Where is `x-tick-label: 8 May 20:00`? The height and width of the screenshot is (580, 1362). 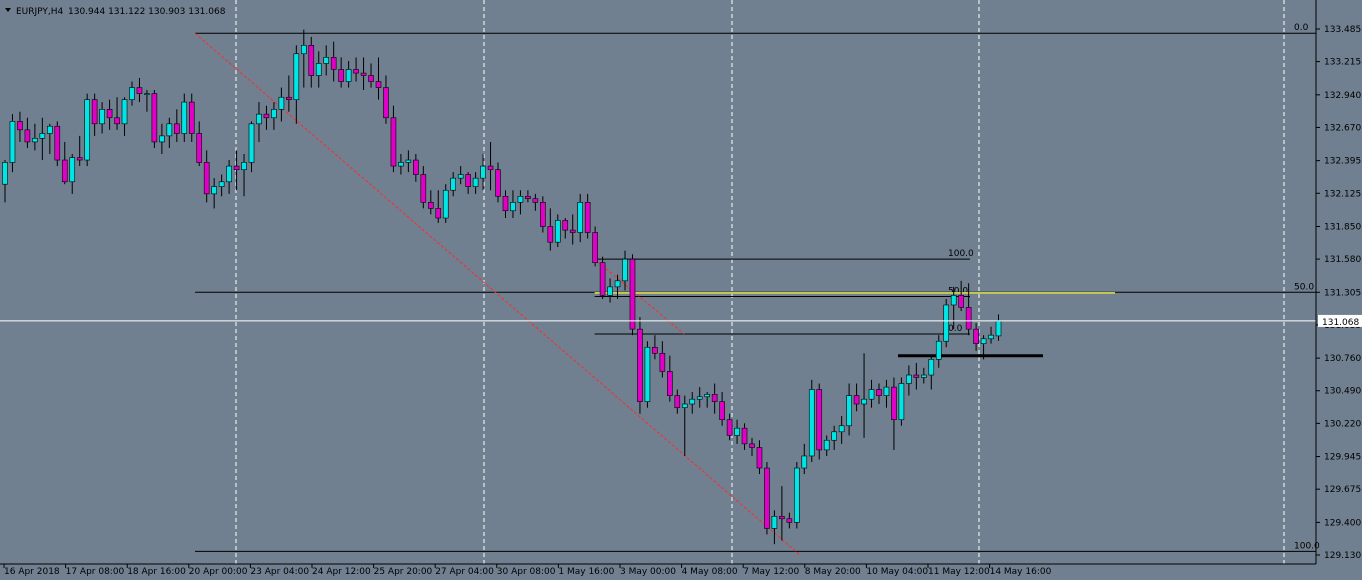
x-tick-label: 8 May 20:00 is located at coordinates (833, 572).